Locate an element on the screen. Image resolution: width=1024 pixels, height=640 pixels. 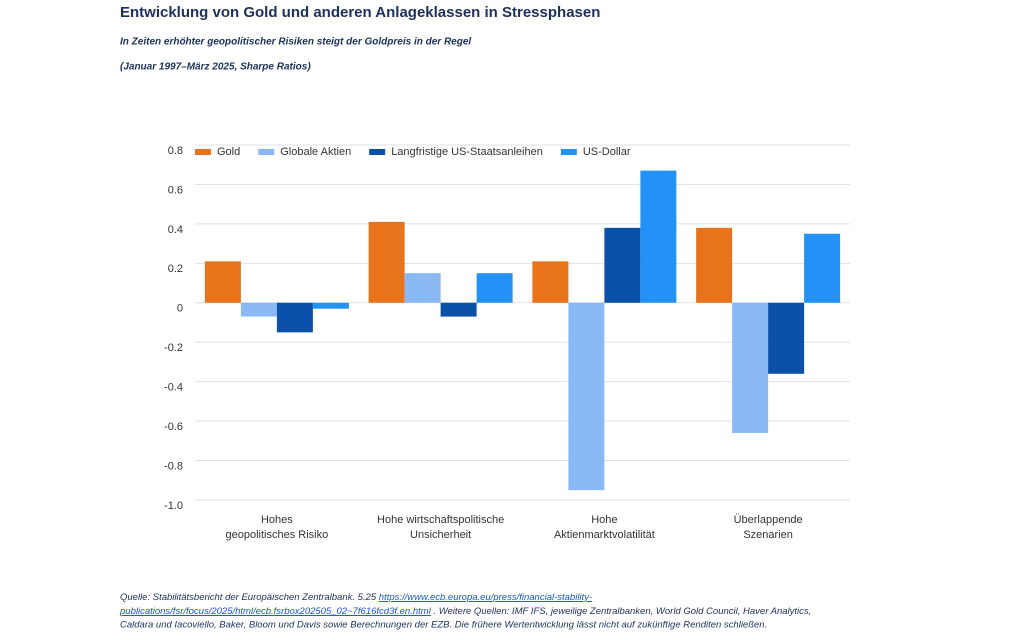
legend-label: US-Dollar is located at coordinates (607, 152).